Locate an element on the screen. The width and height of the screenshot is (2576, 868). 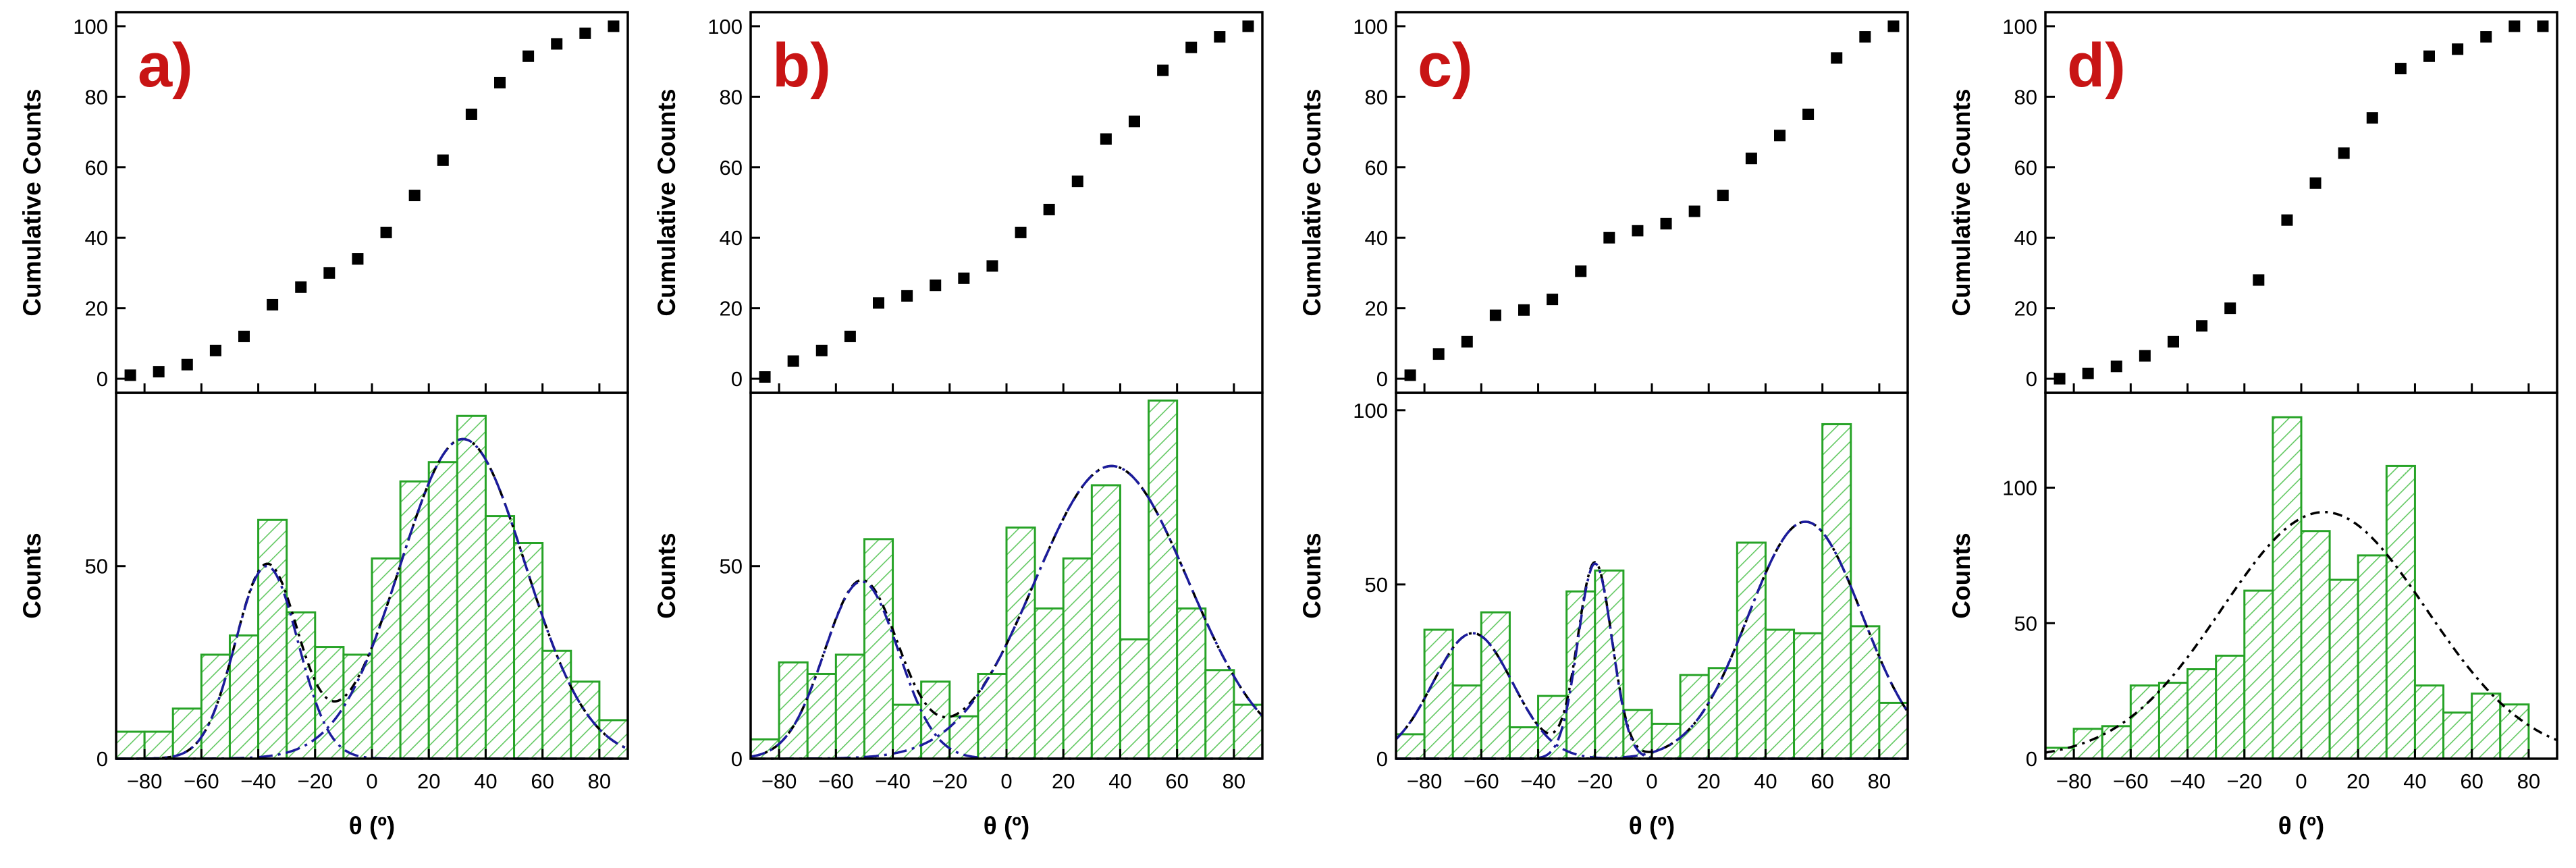
x-tick-label: 80 is located at coordinates (1234, 781).